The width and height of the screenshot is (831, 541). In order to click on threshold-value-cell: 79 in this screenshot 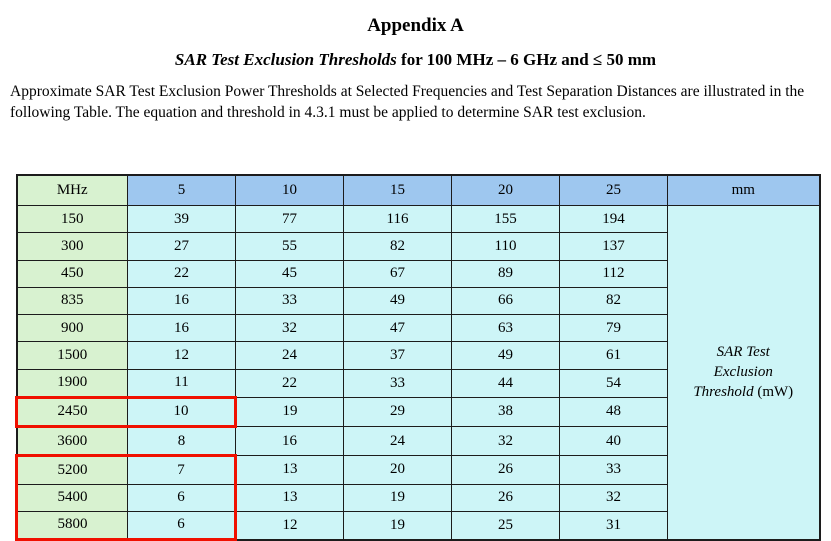, I will do `click(613, 328)`.